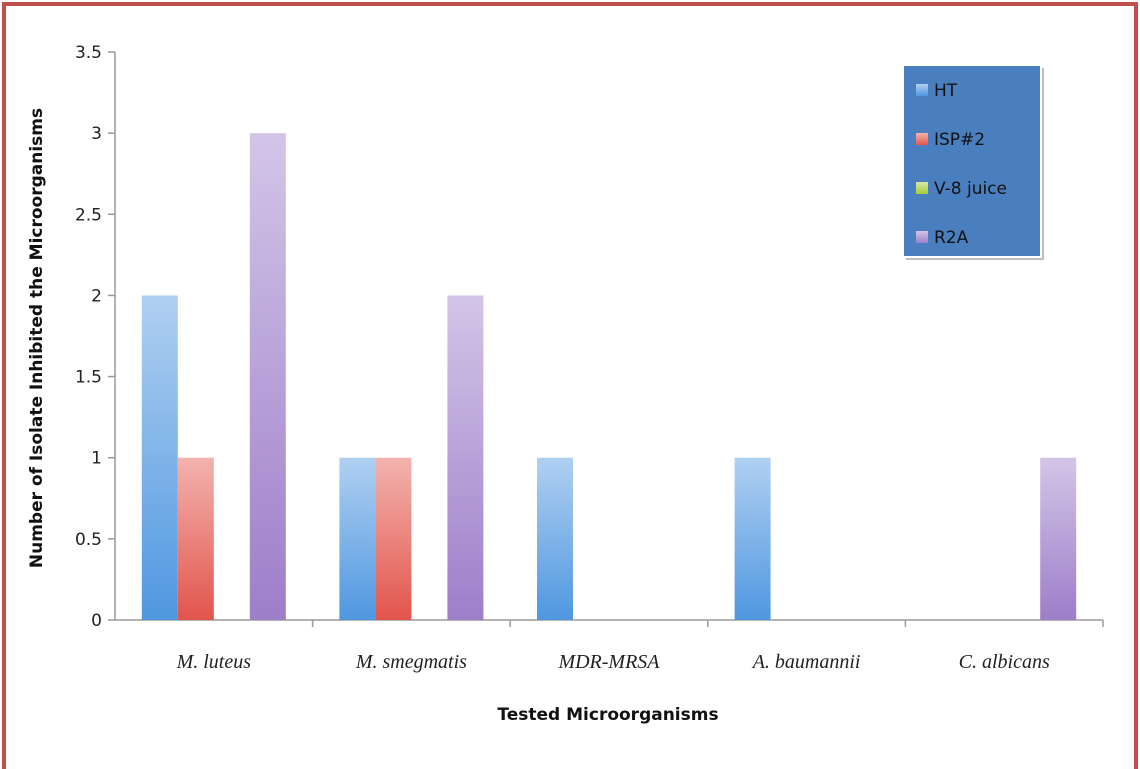  Describe the element at coordinates (96, 459) in the screenshot. I see `y-tick-label: 1` at that location.